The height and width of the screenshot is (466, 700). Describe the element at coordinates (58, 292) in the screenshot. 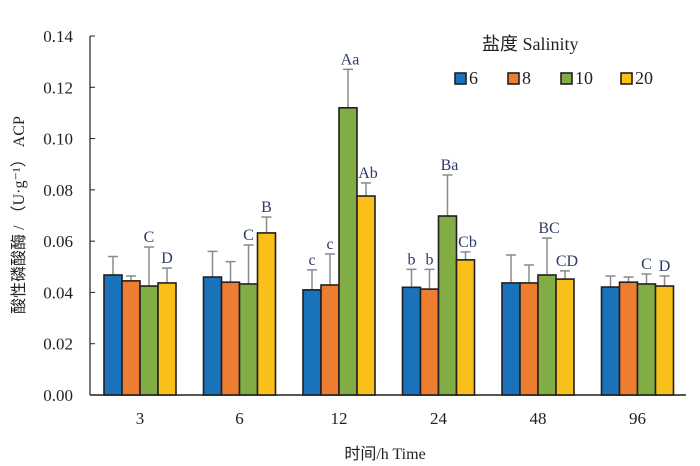

I see `y-tick-label: 0.04` at that location.